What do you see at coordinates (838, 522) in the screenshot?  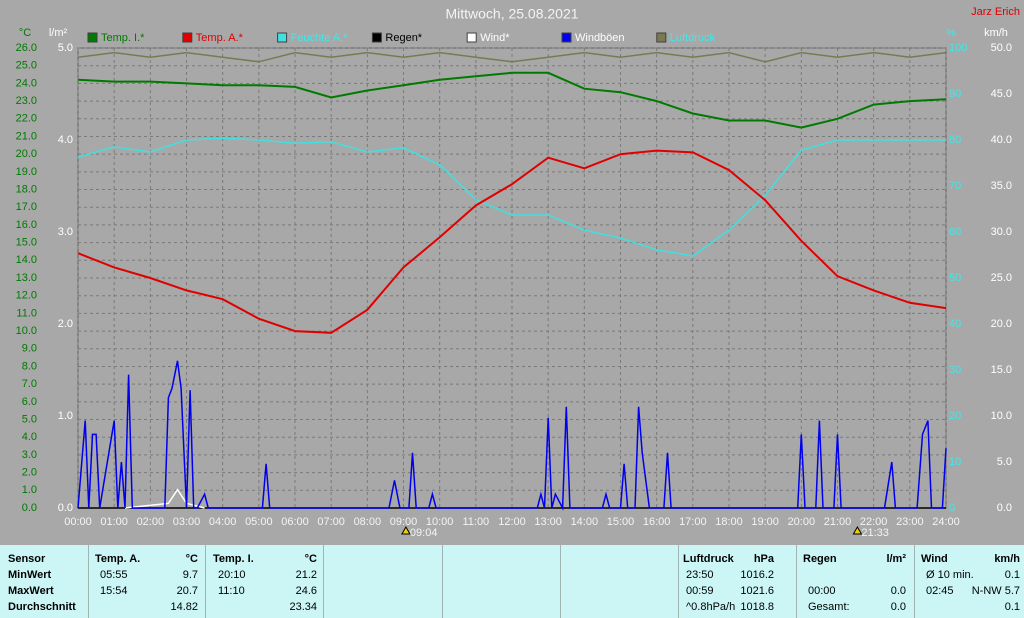 I see `x-tick-label: 21:00` at bounding box center [838, 522].